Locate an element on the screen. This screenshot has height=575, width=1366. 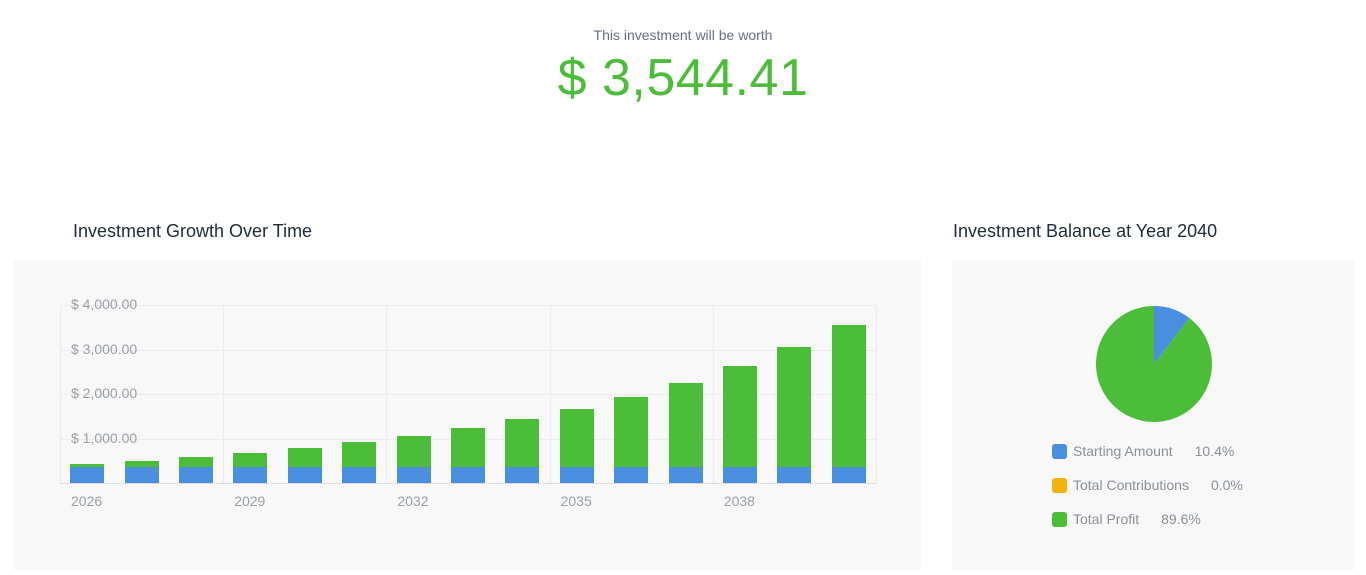
y-tick-label: $ 2,000.00 is located at coordinates (104, 393).